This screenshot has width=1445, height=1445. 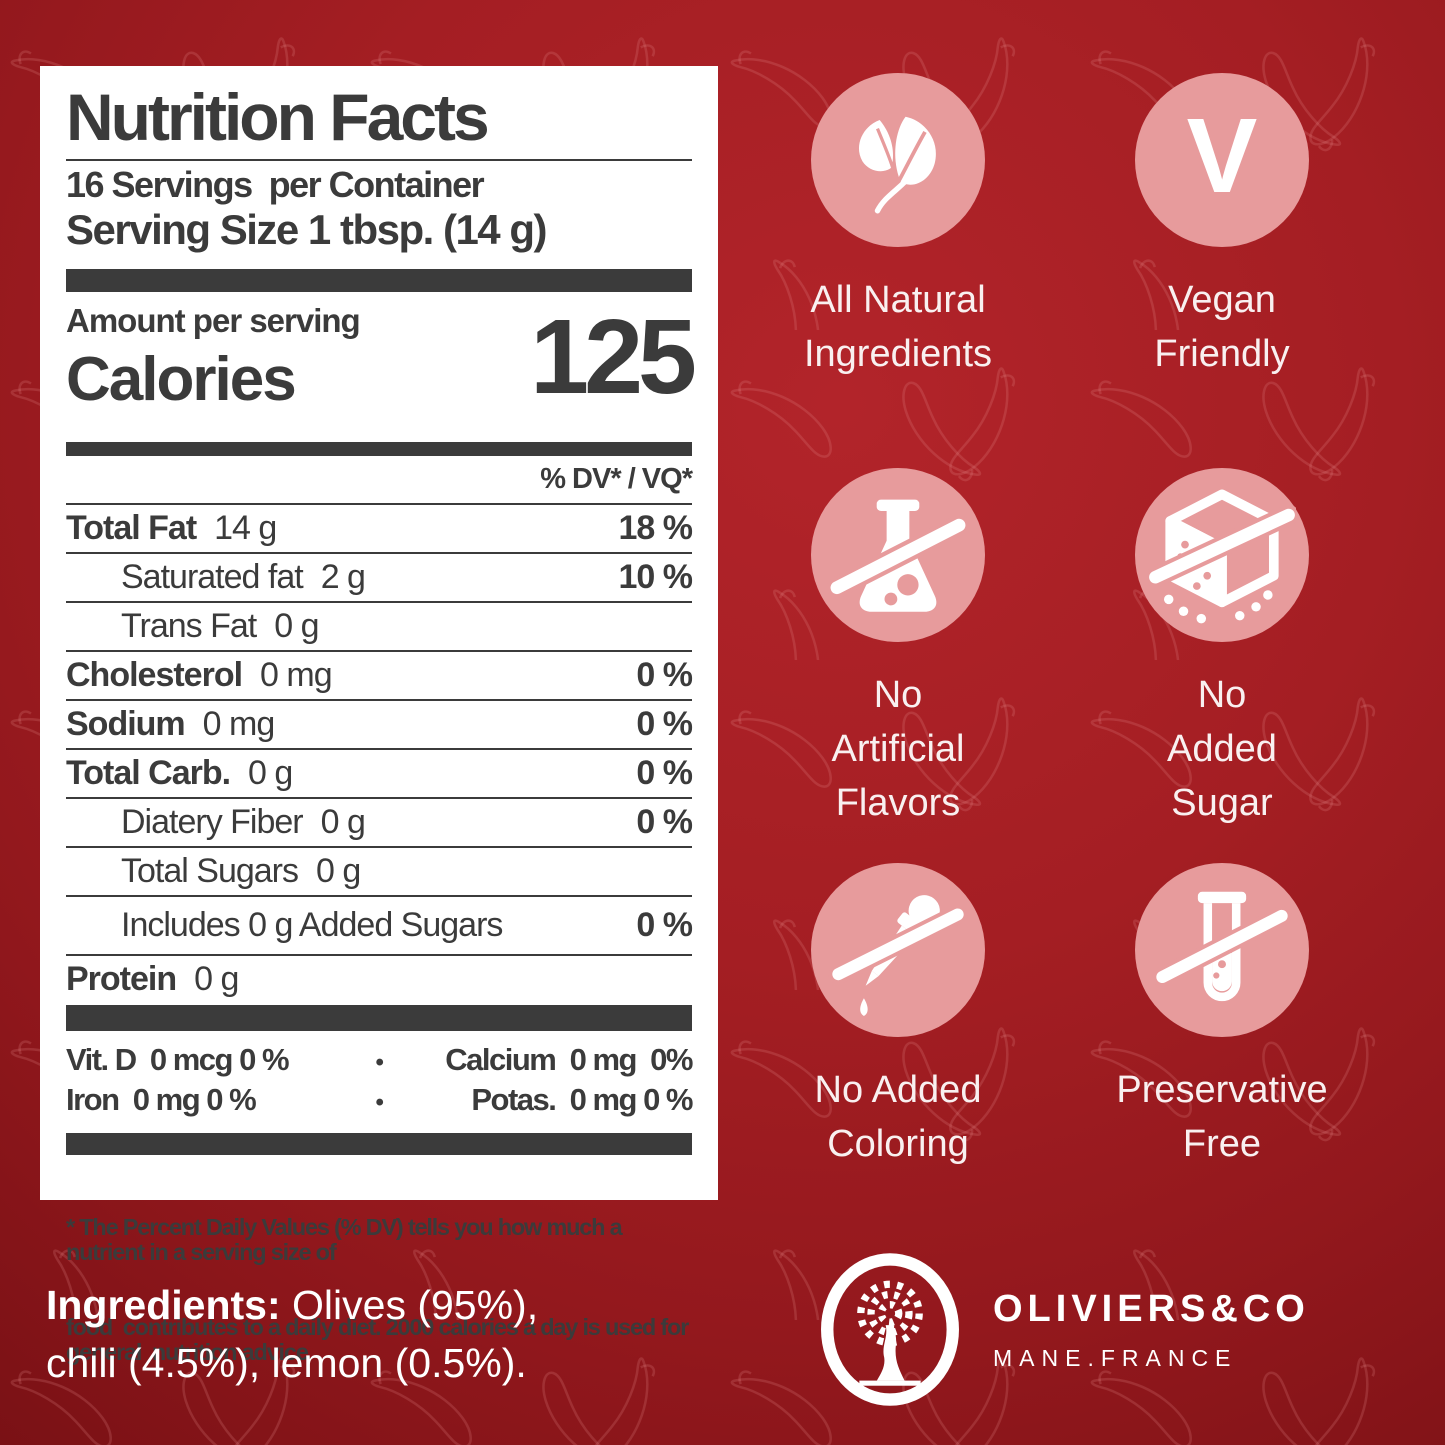 I want to click on calories-label: Calories, so click(x=181, y=379).